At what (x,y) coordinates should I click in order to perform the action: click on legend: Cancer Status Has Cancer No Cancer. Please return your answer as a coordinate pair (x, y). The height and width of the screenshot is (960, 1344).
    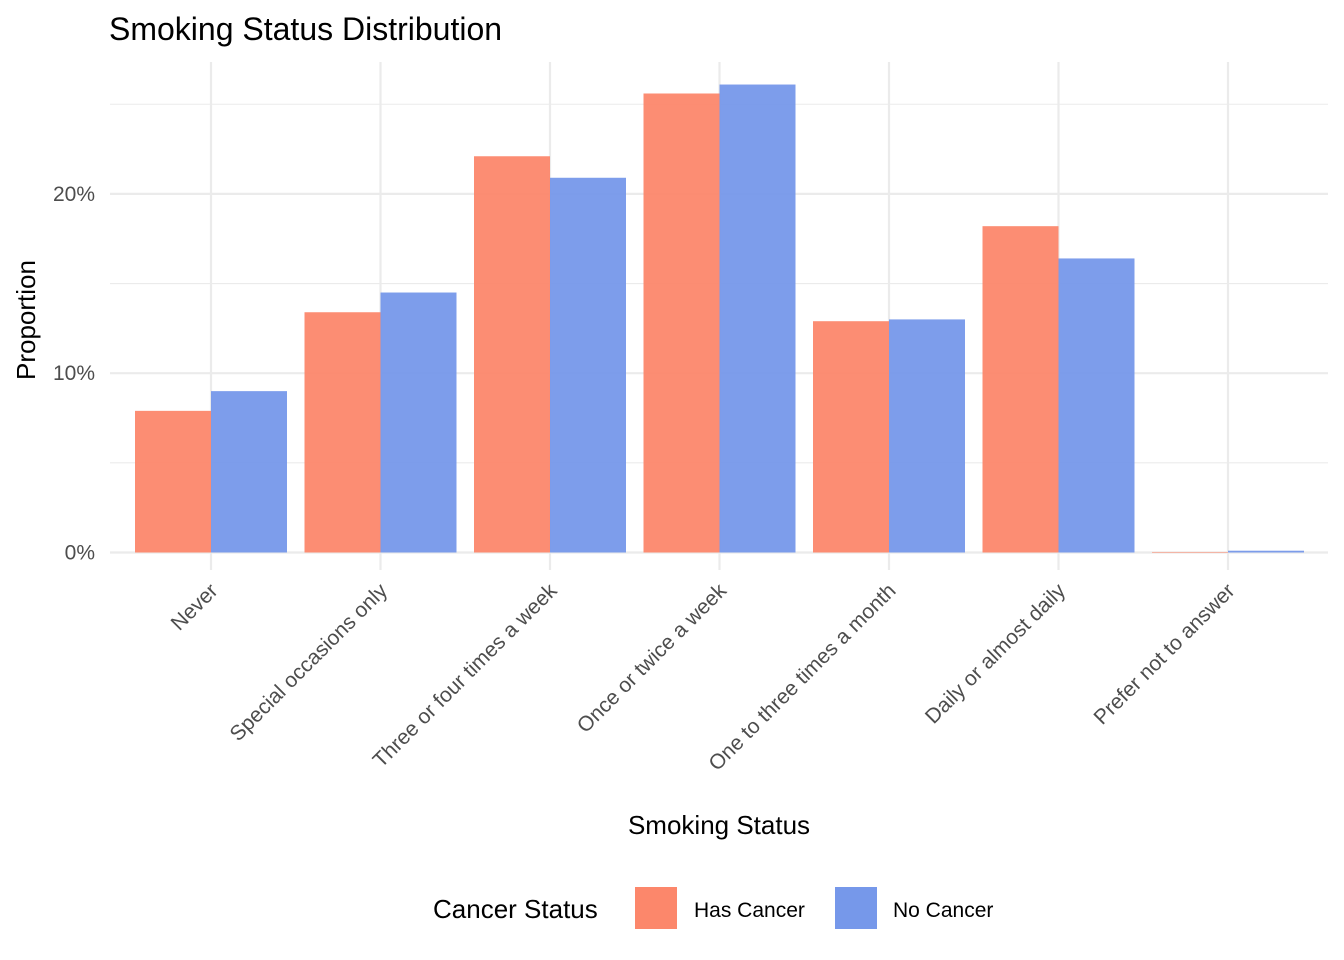
    Looking at the image, I should click on (713, 908).